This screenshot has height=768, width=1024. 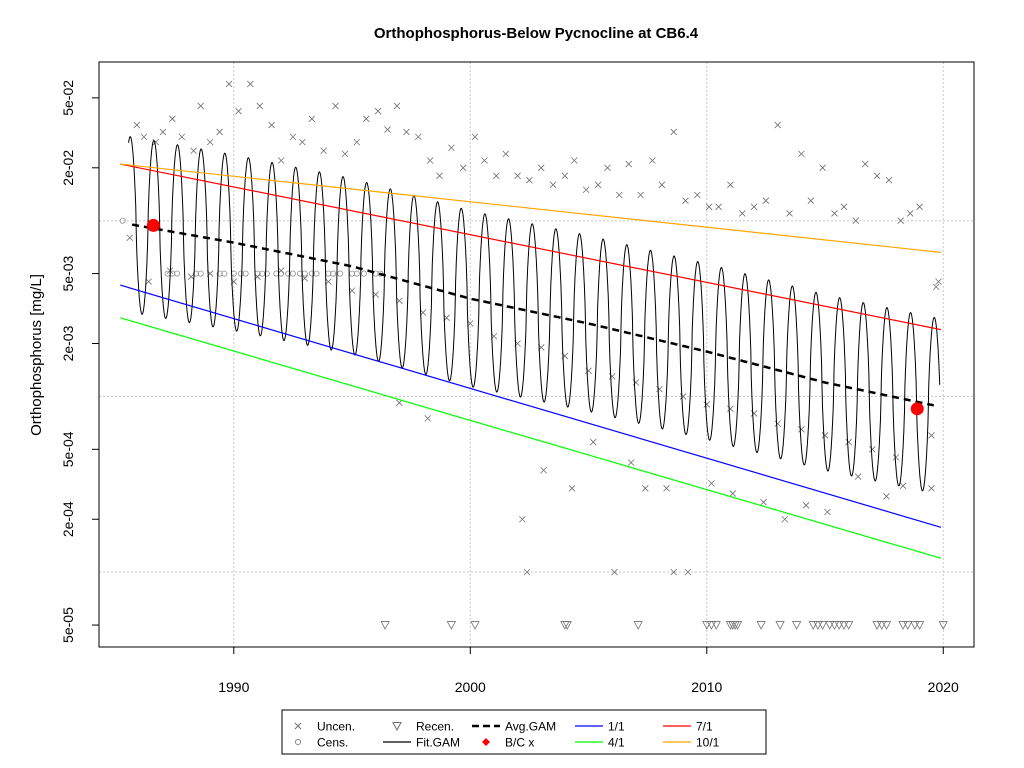 I want to click on legend-uncen-icon, so click(x=298, y=726).